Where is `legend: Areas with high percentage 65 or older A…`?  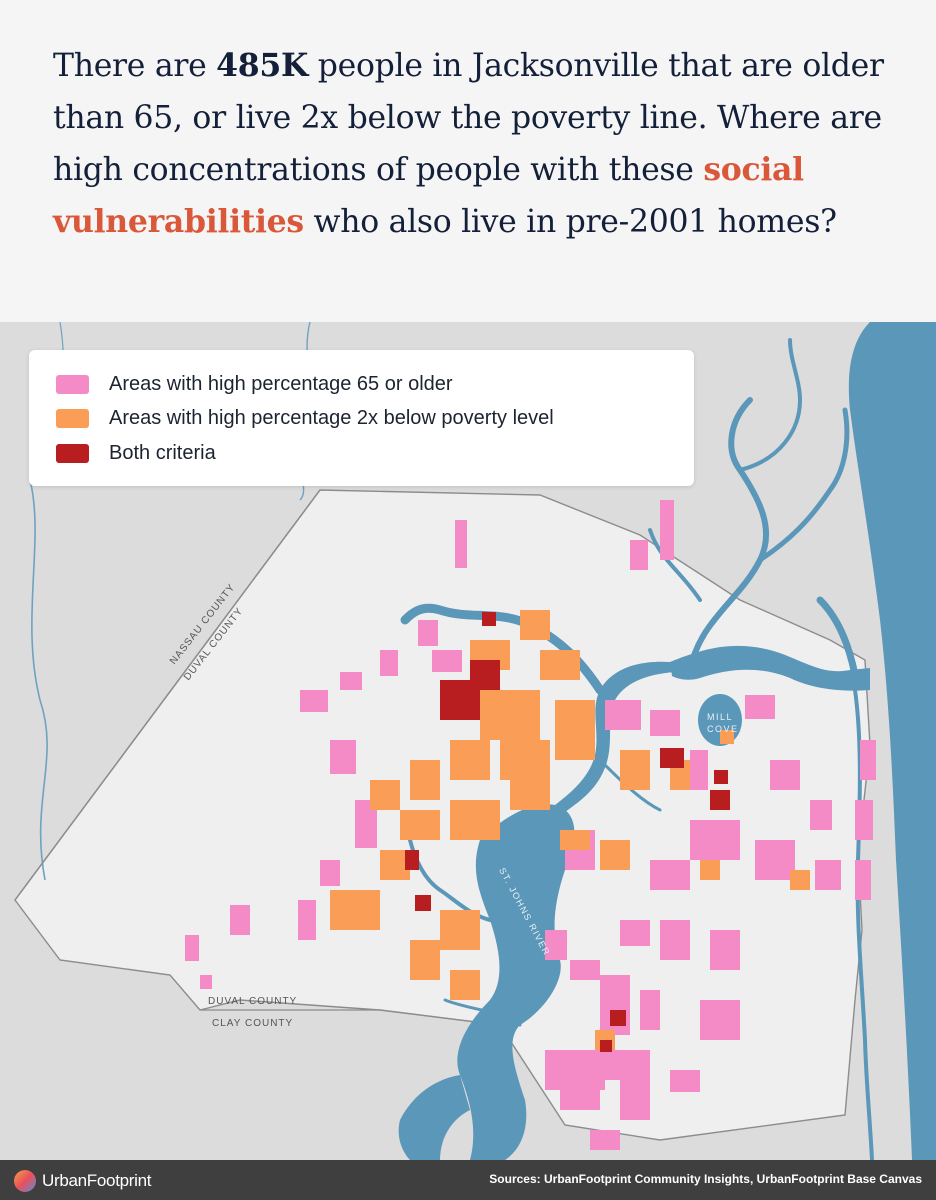
legend: Areas with high percentage 65 or older A… is located at coordinates (361, 418).